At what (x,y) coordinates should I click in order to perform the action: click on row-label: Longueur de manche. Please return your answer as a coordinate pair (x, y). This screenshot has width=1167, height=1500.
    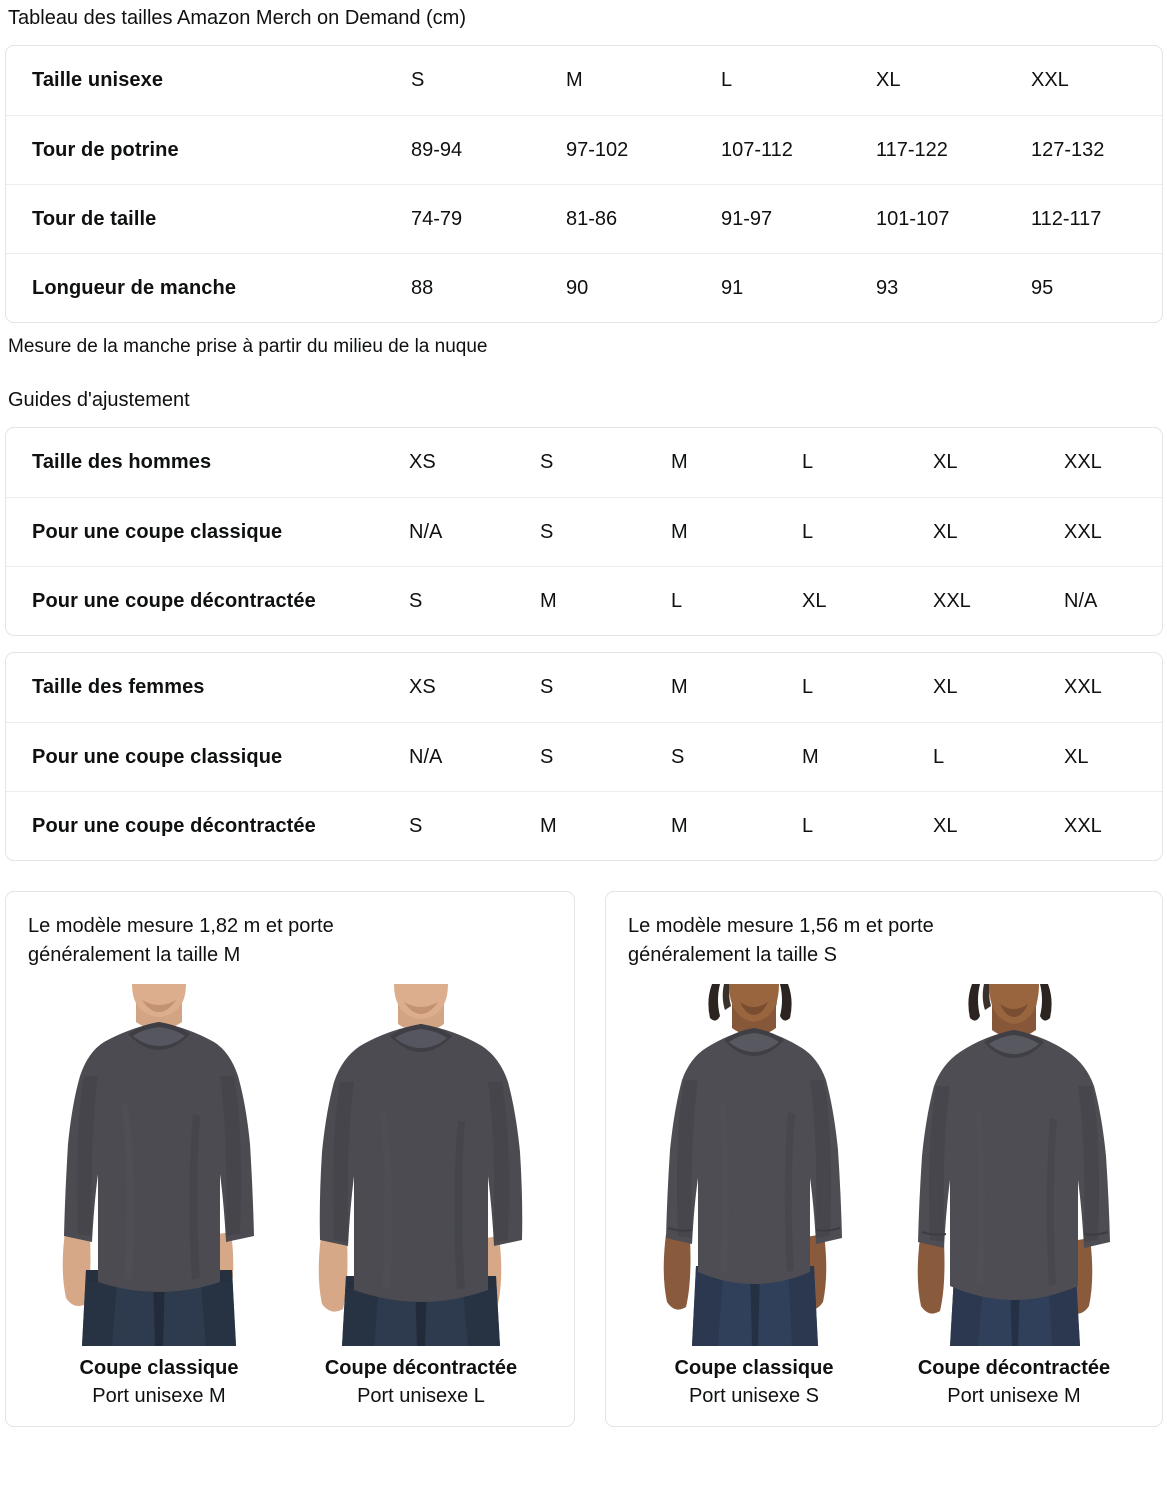
    Looking at the image, I should click on (134, 287).